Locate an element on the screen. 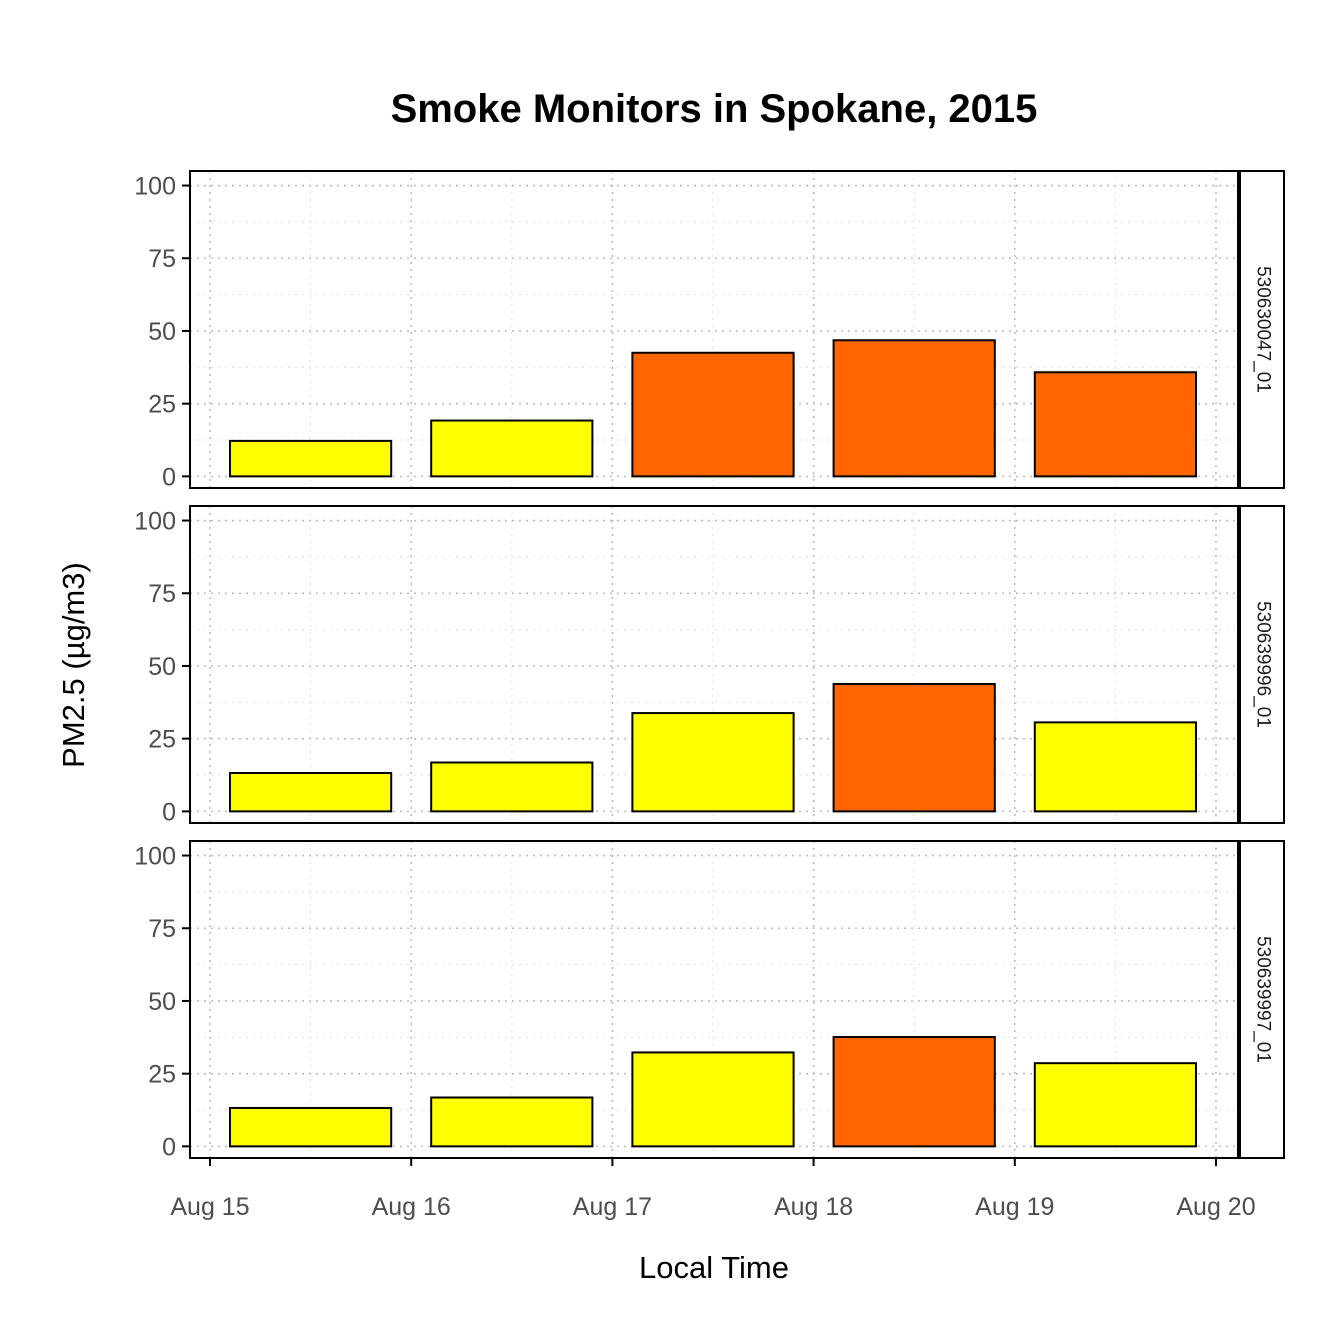 The image size is (1344, 1344). x-tick-label: Aug 17 is located at coordinates (612, 1207).